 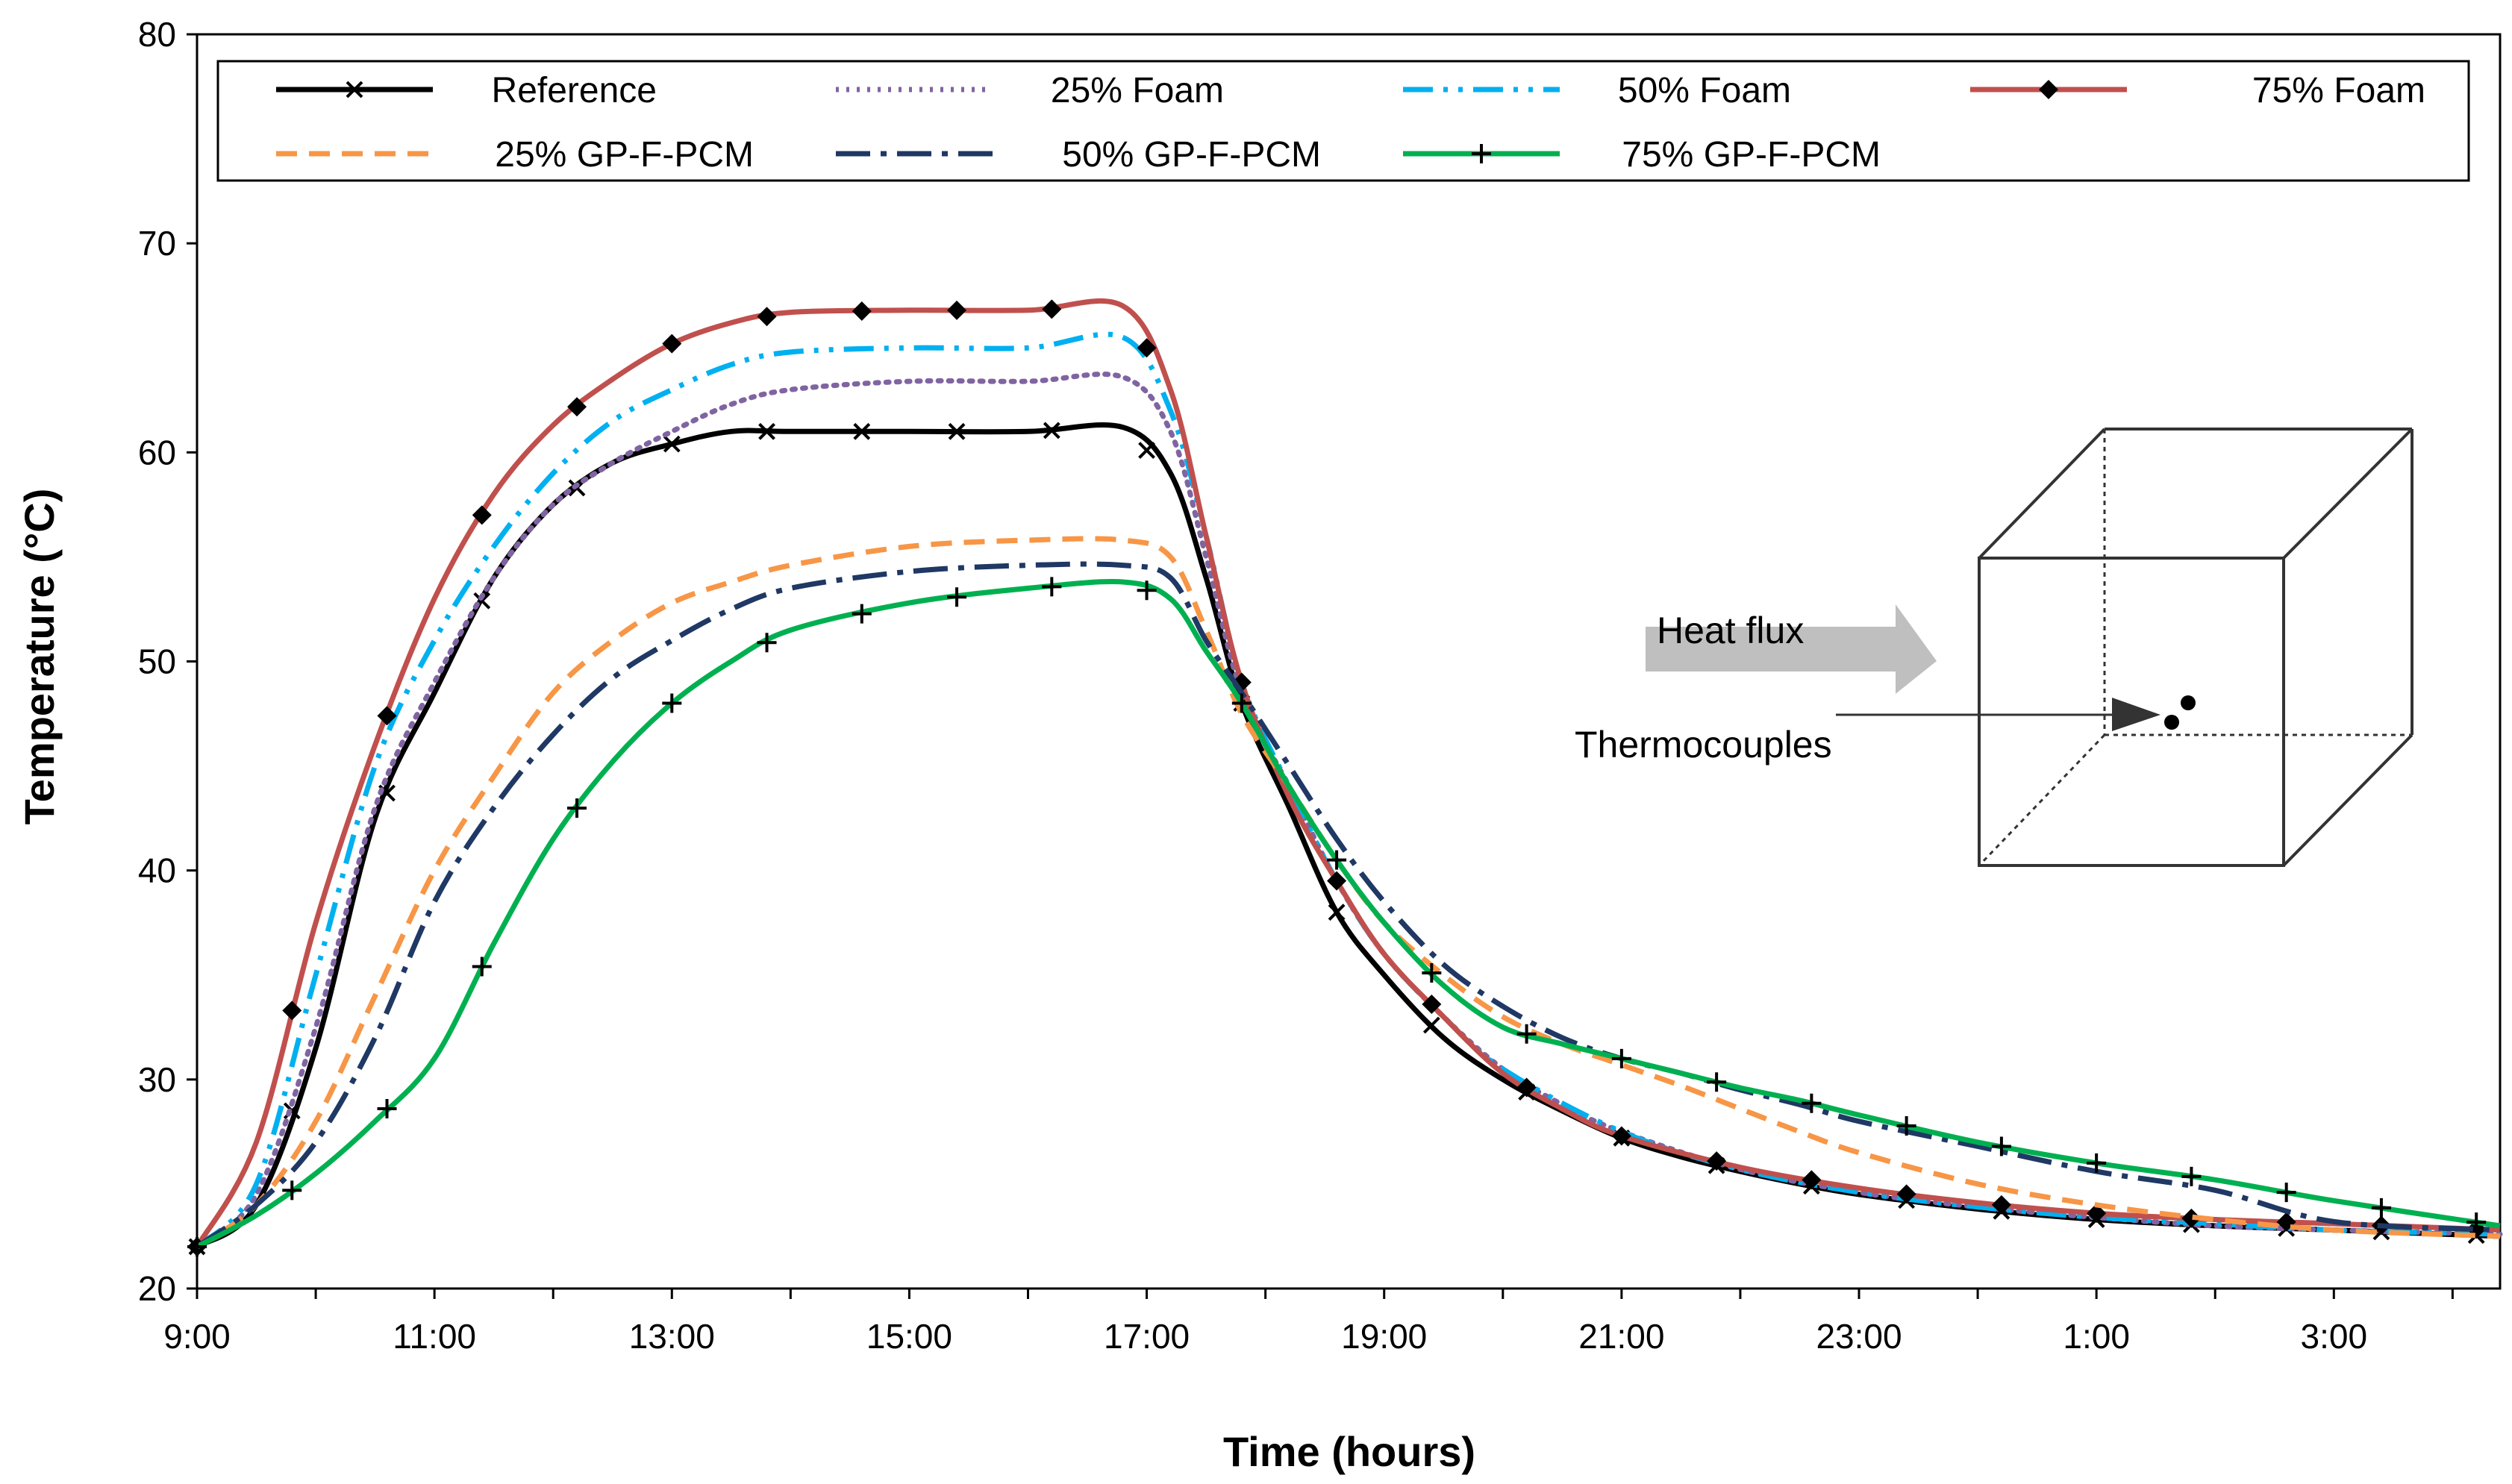 I want to click on y-tick-label: 60, so click(x=157, y=452).